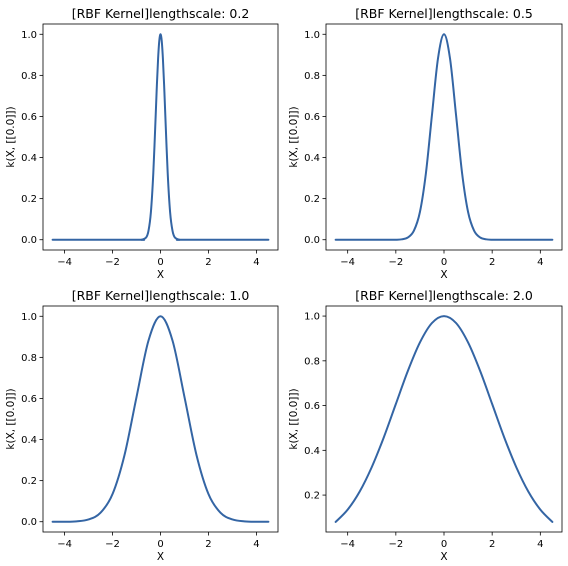  What do you see at coordinates (161, 13) in the screenshot?
I see `subplot-title: [RBF Kernel]lengthscale: 0.2` at bounding box center [161, 13].